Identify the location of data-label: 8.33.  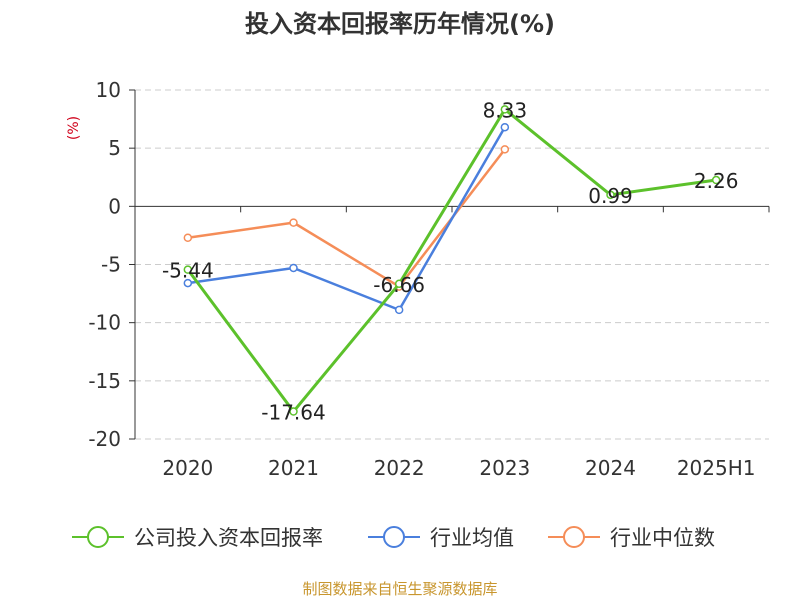
(505, 110).